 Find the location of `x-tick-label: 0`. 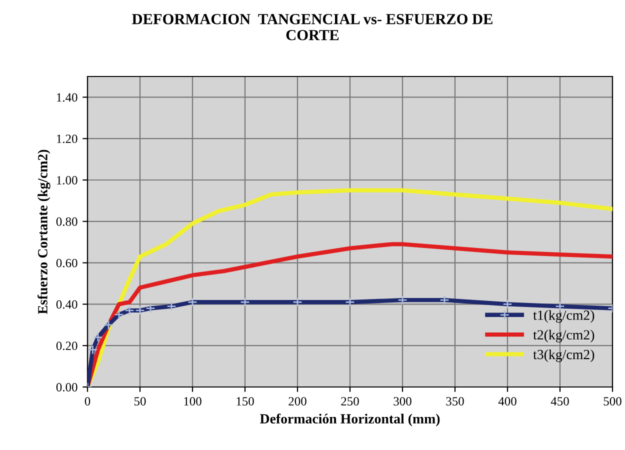

x-tick-label: 0 is located at coordinates (87, 401).